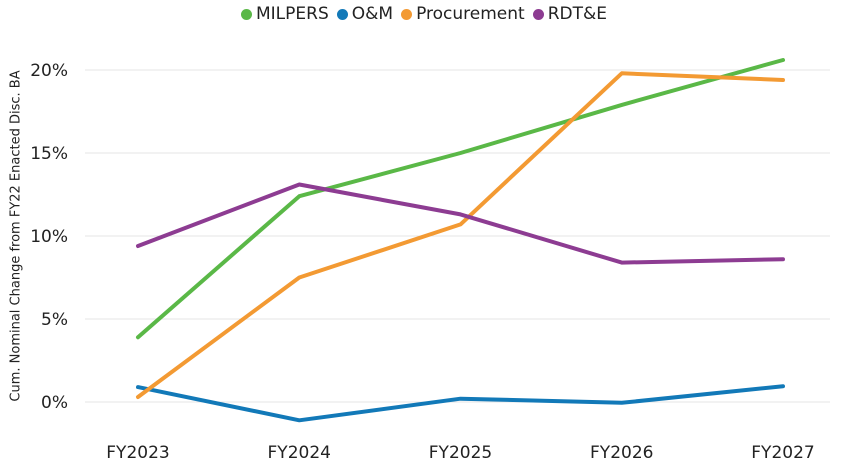 The height and width of the screenshot is (476, 850). I want to click on y-tick-label: 20%, so click(49, 71).